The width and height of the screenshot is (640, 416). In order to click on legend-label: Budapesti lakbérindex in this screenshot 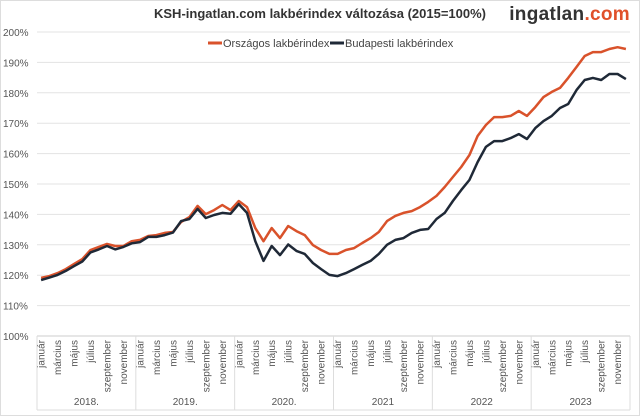, I will do `click(399, 44)`.